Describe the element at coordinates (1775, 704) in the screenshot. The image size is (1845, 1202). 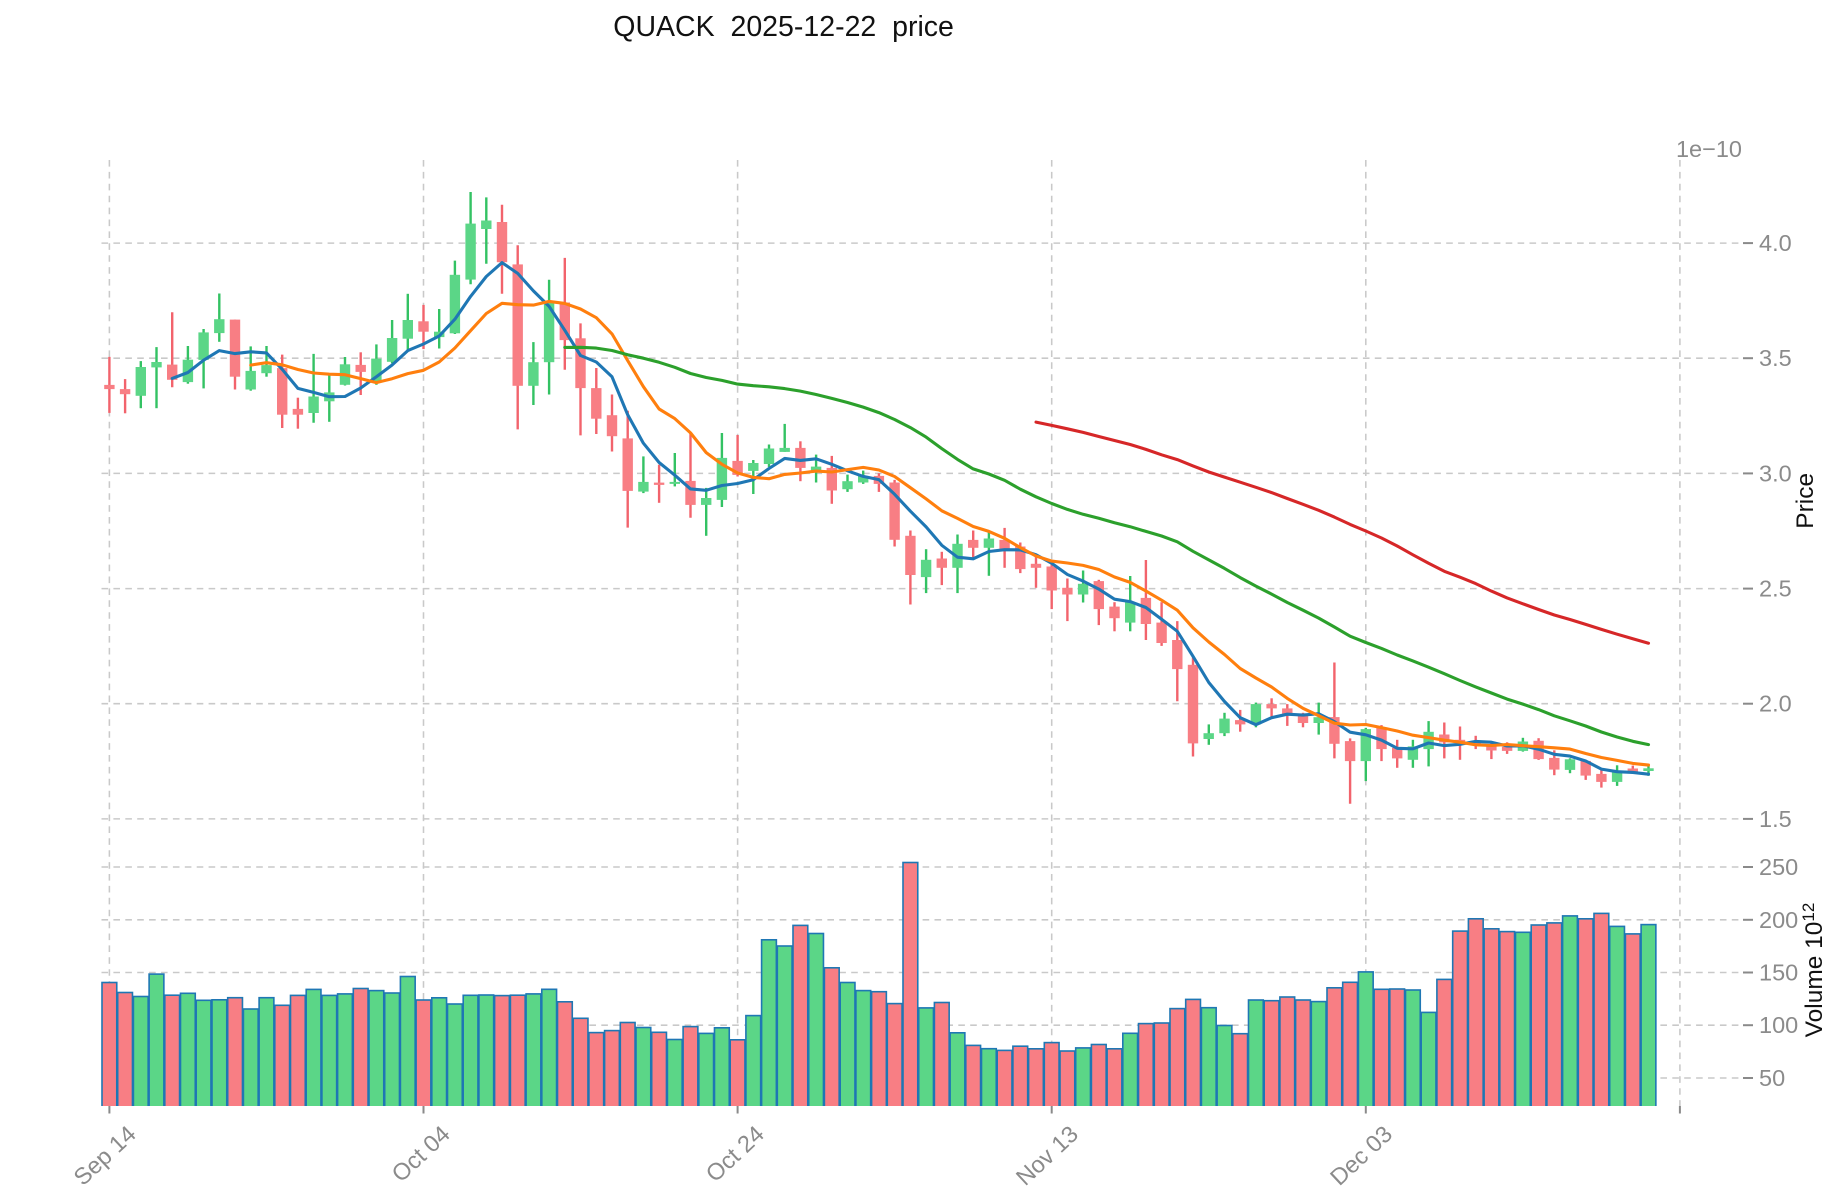
I see `svg-text: 2.0` at that location.